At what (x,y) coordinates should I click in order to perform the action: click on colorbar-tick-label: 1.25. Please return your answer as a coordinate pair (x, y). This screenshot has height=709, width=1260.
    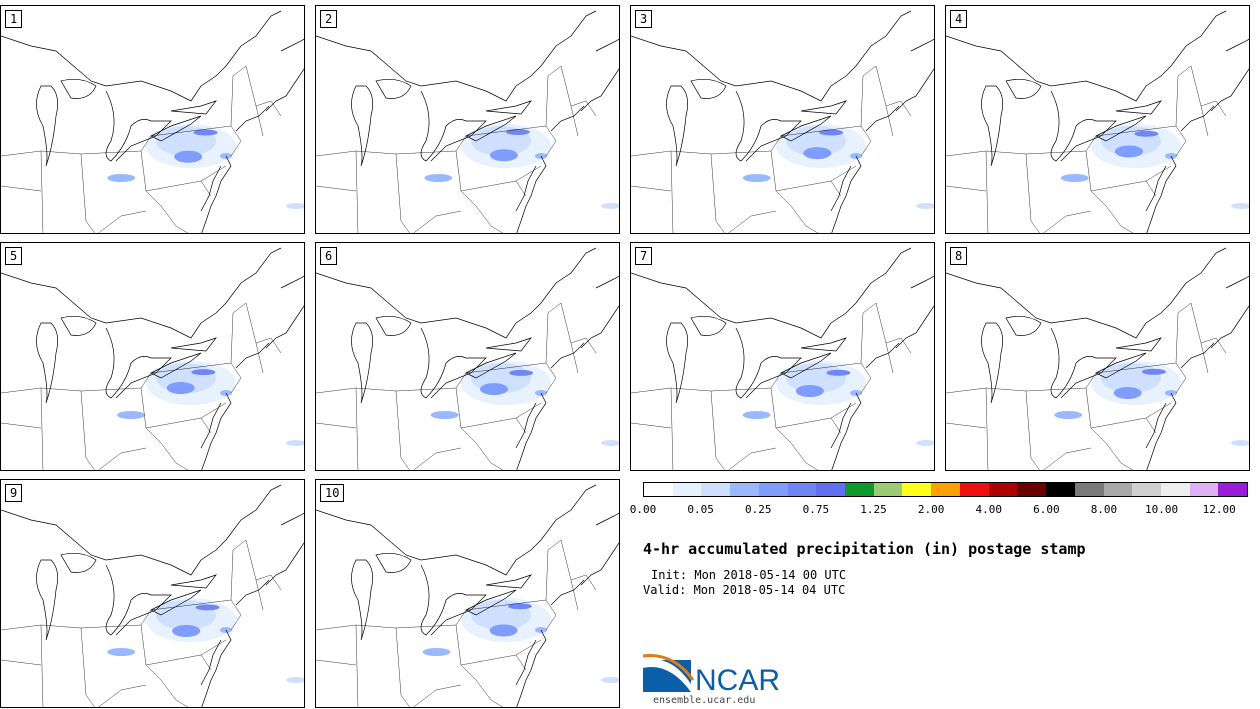
    Looking at the image, I should click on (873, 509).